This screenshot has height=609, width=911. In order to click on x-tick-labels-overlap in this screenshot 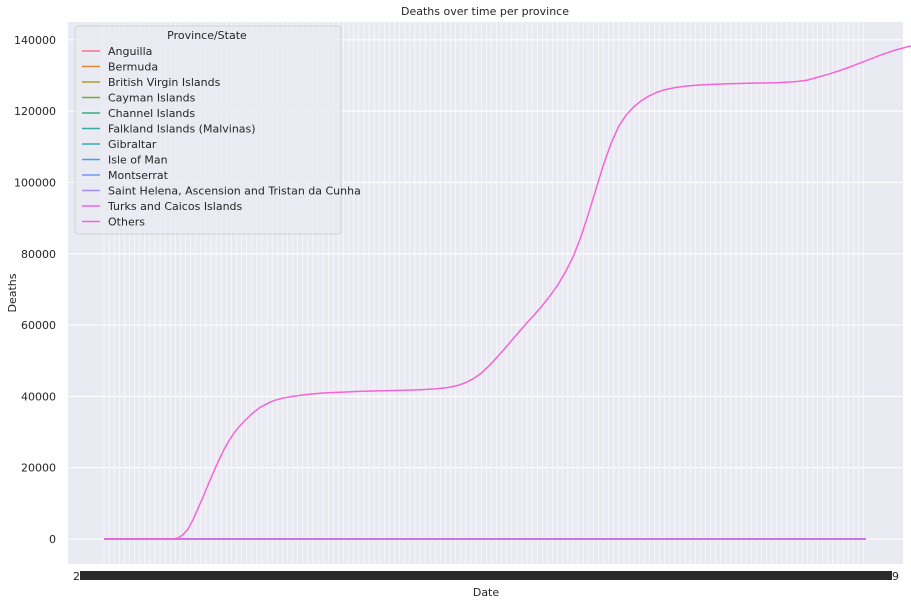, I will do `click(486, 575)`.